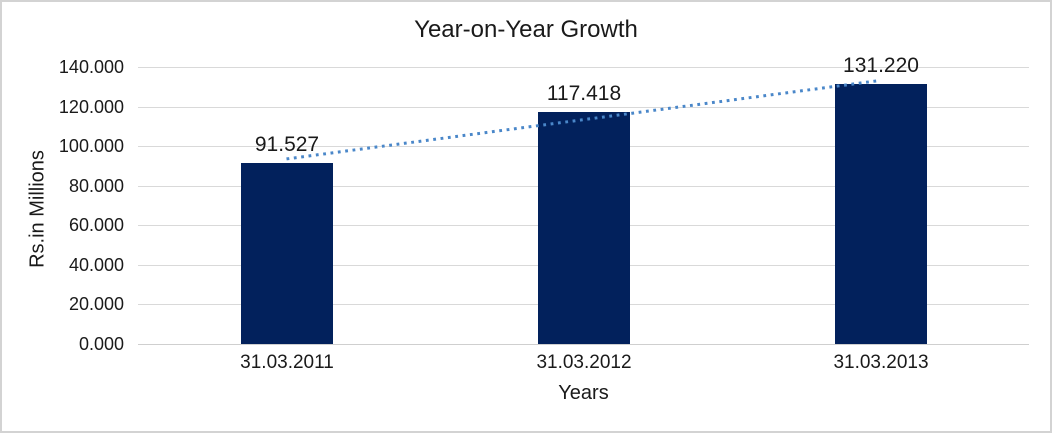  I want to click on x-tick-label: 31.03.2012, so click(584, 362).